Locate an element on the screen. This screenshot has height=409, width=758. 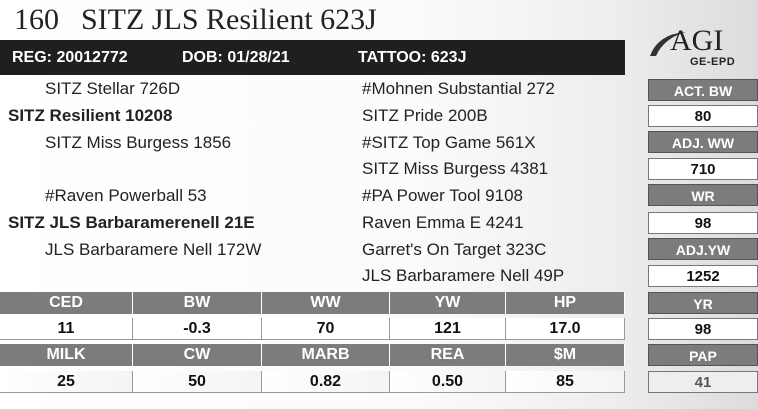
lot-title: 160 SITZ JLS Resilient 623J is located at coordinates (195, 20).